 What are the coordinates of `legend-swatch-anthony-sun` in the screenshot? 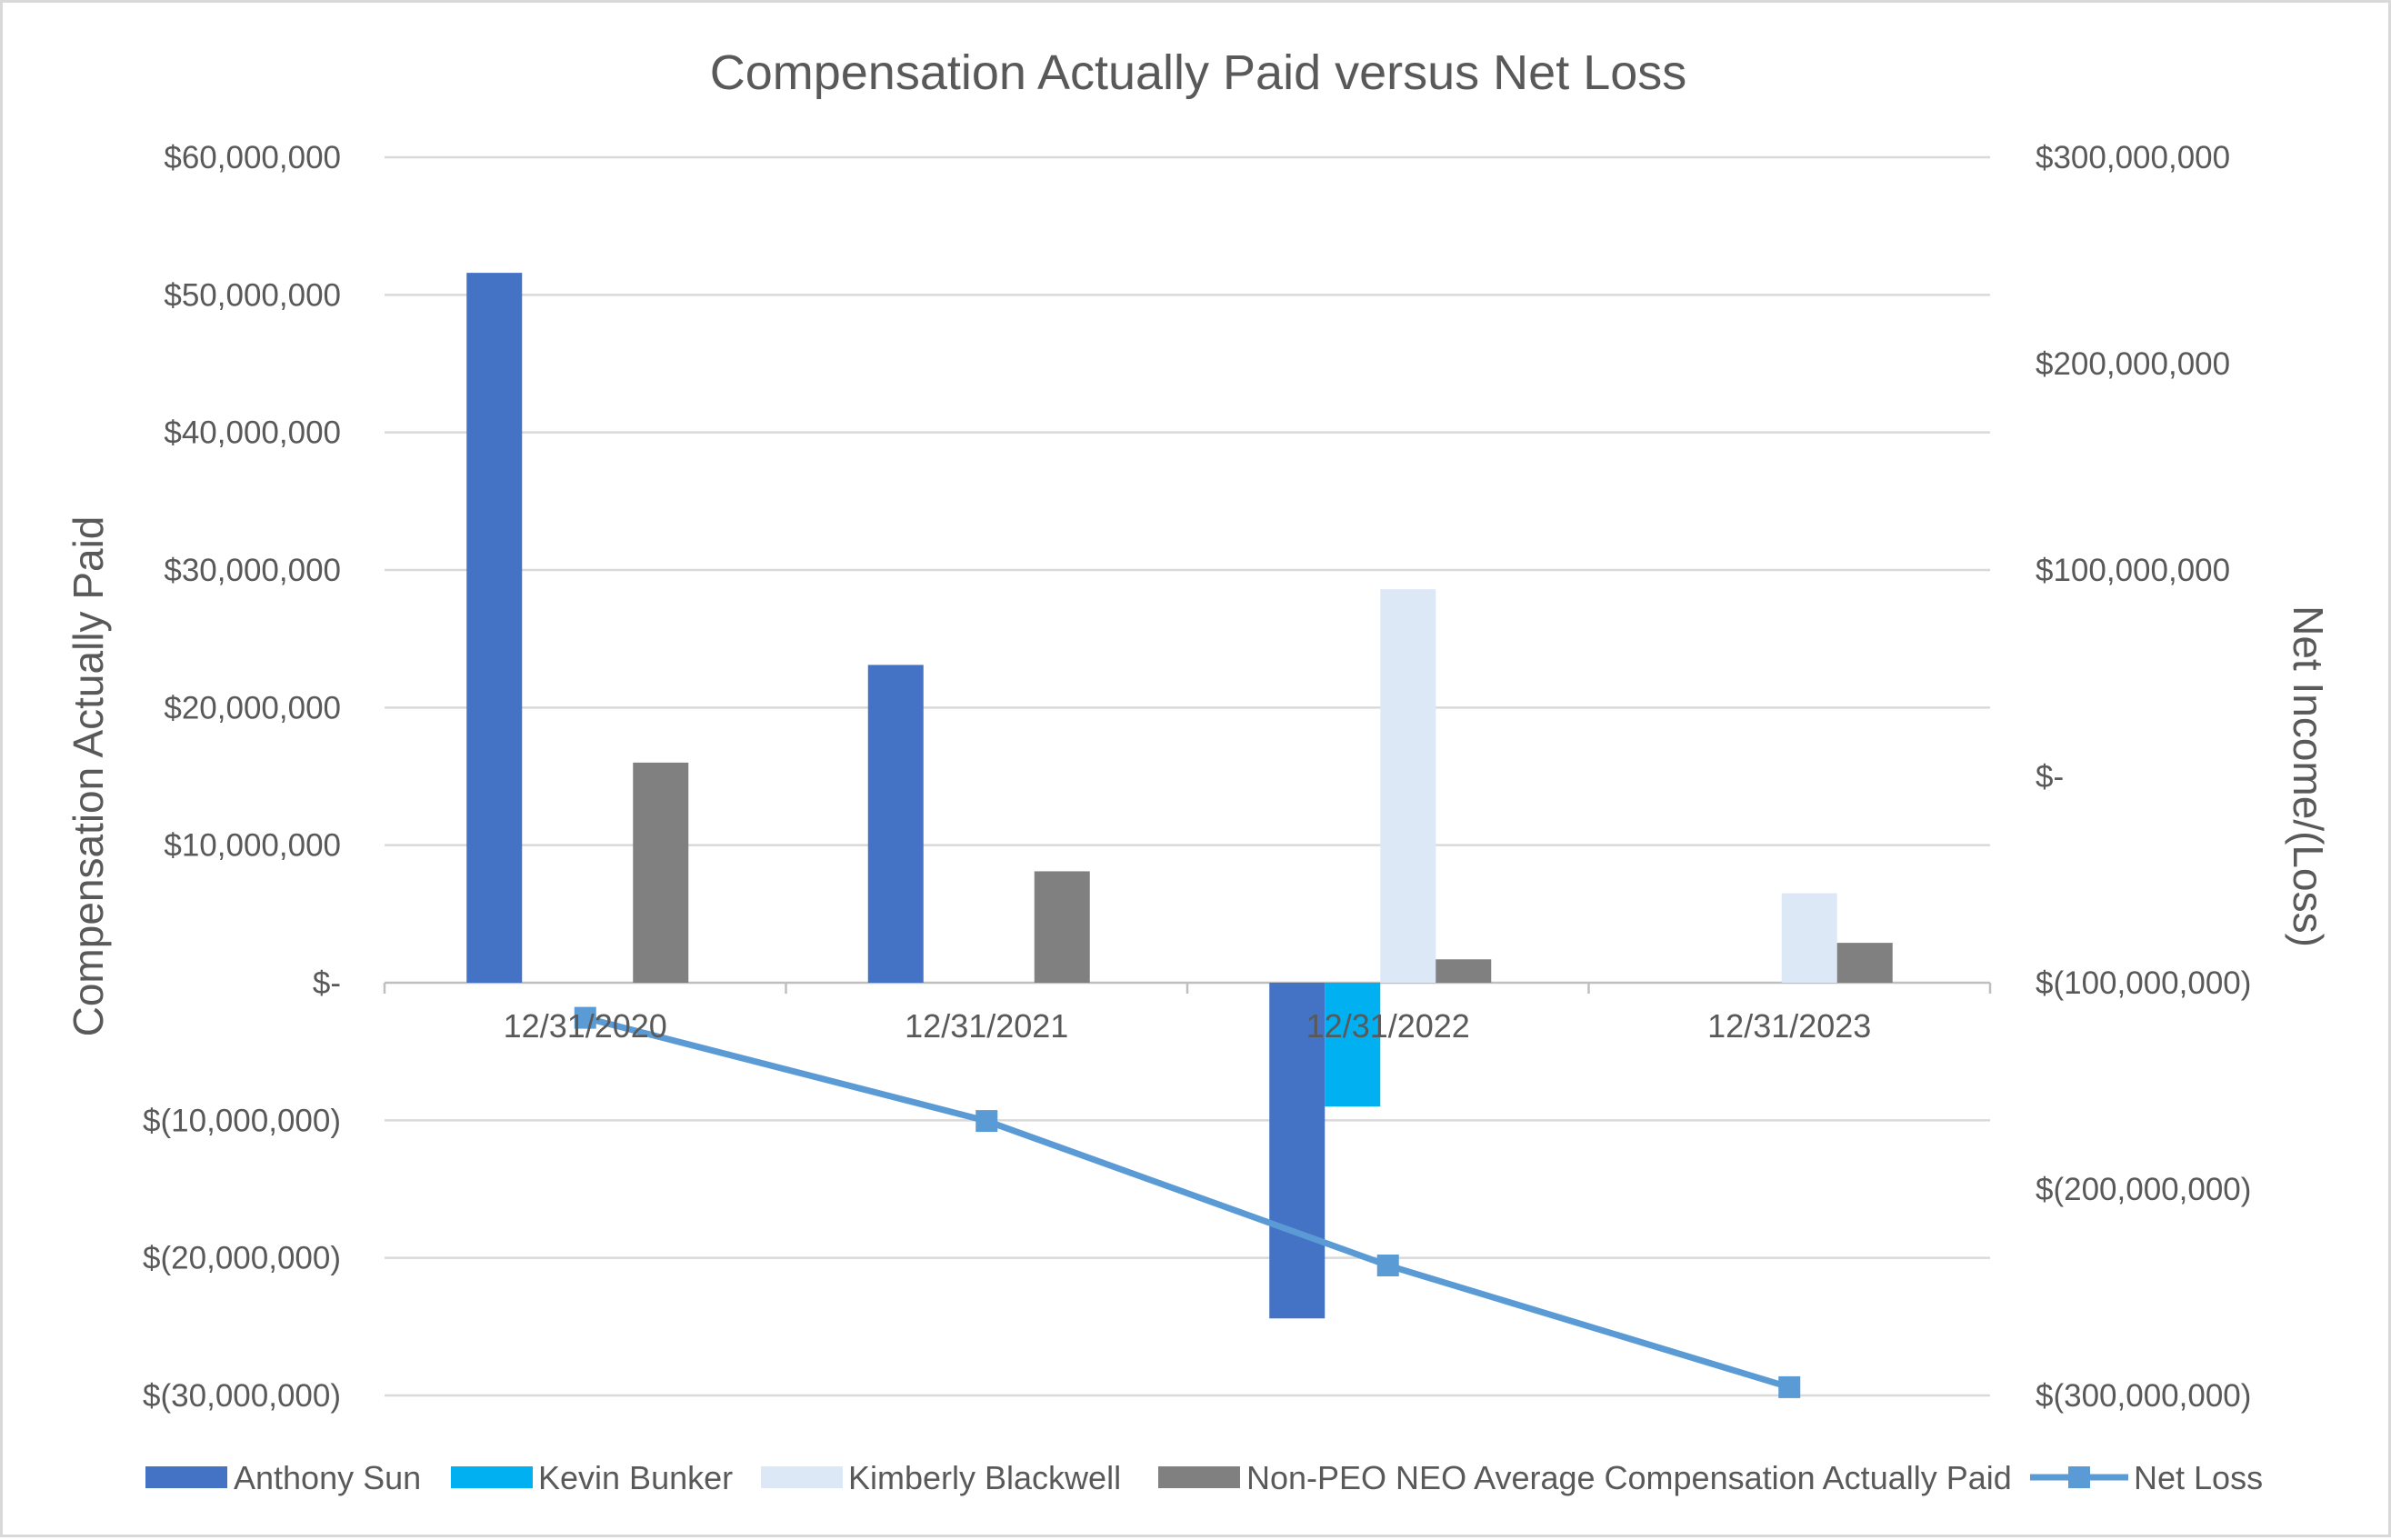 It's located at (186, 1477).